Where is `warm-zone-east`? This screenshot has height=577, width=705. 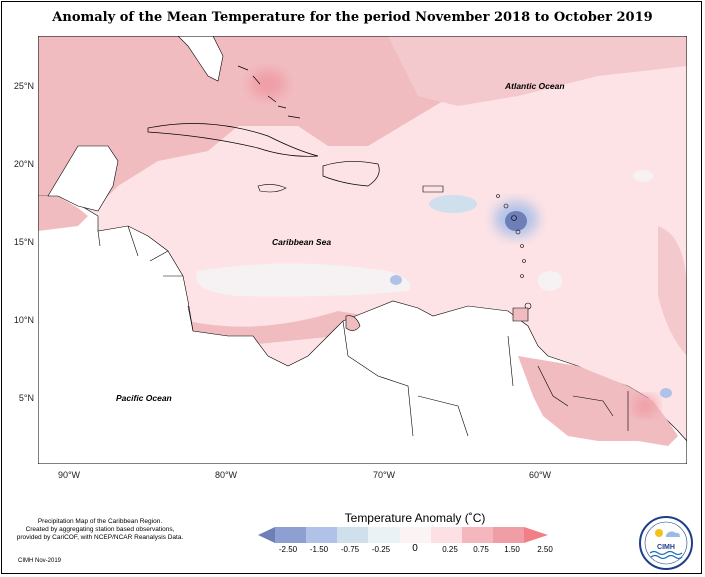
warm-zone-east is located at coordinates (672, 291).